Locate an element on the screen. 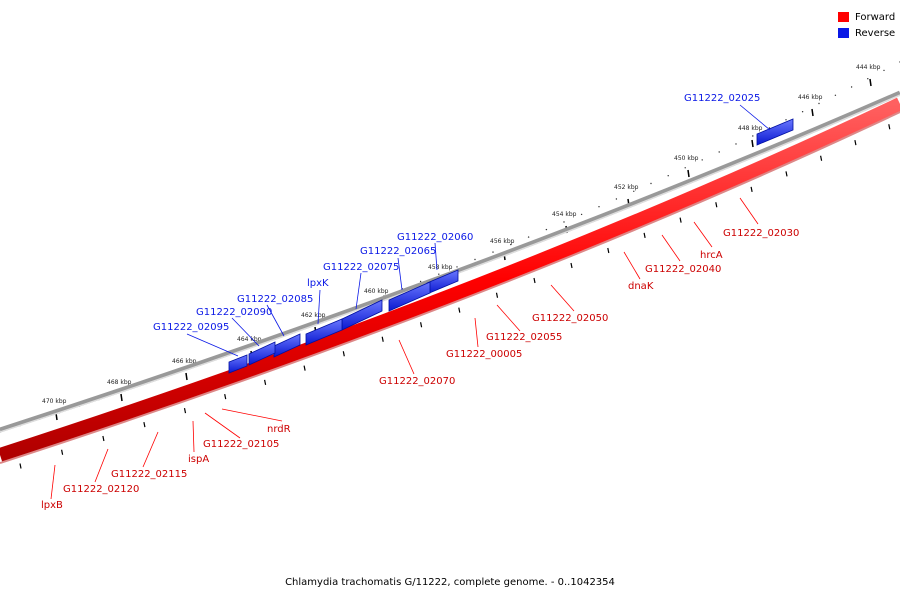  ruler-tick-label: 466 kbp is located at coordinates (184, 361).